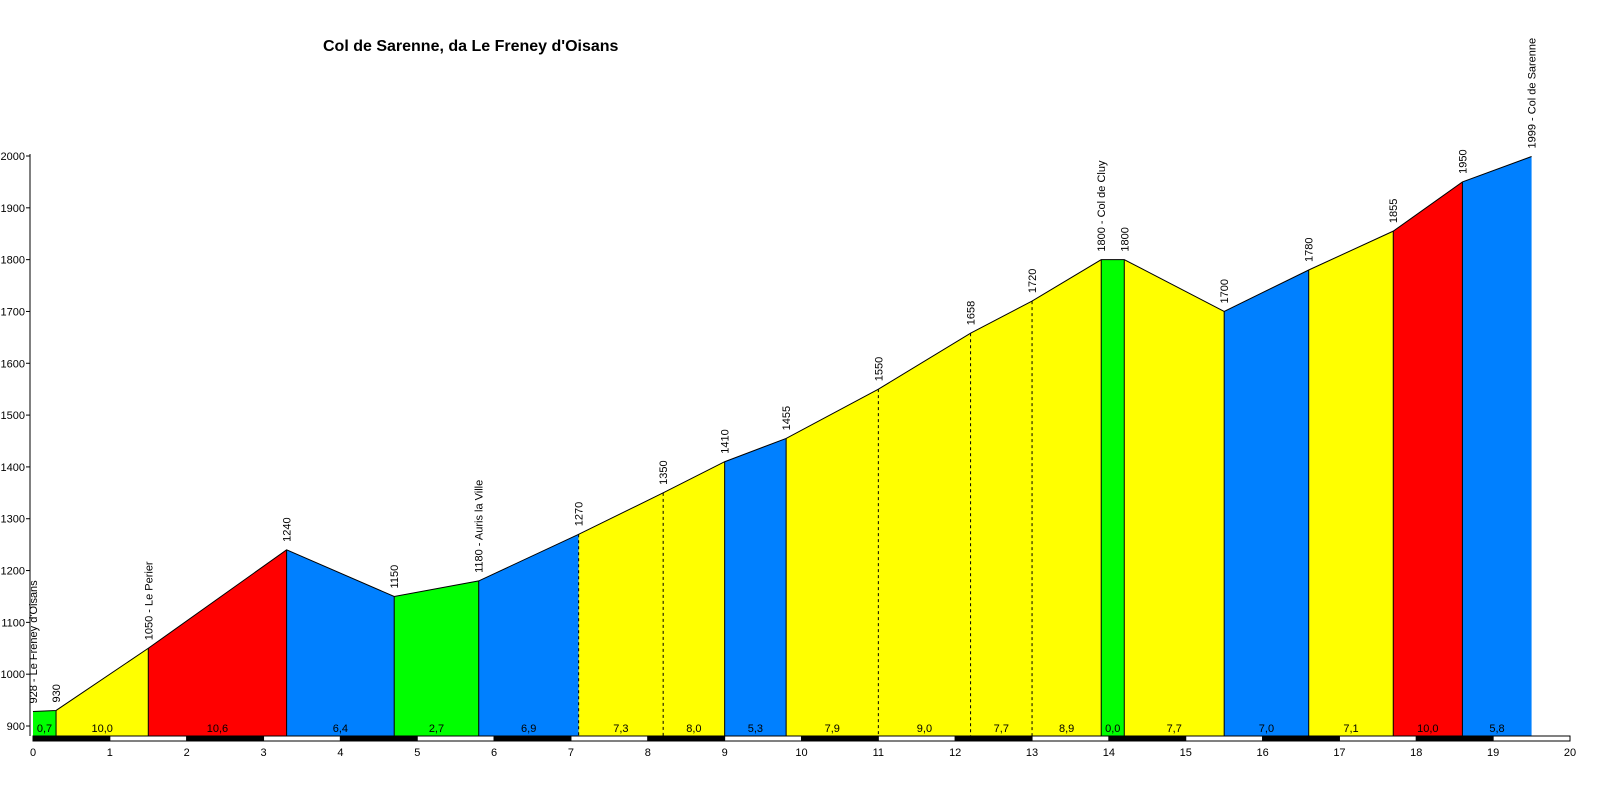 This screenshot has height=800, width=1600. What do you see at coordinates (1570, 753) in the screenshot?
I see `x-tick-label: 20` at bounding box center [1570, 753].